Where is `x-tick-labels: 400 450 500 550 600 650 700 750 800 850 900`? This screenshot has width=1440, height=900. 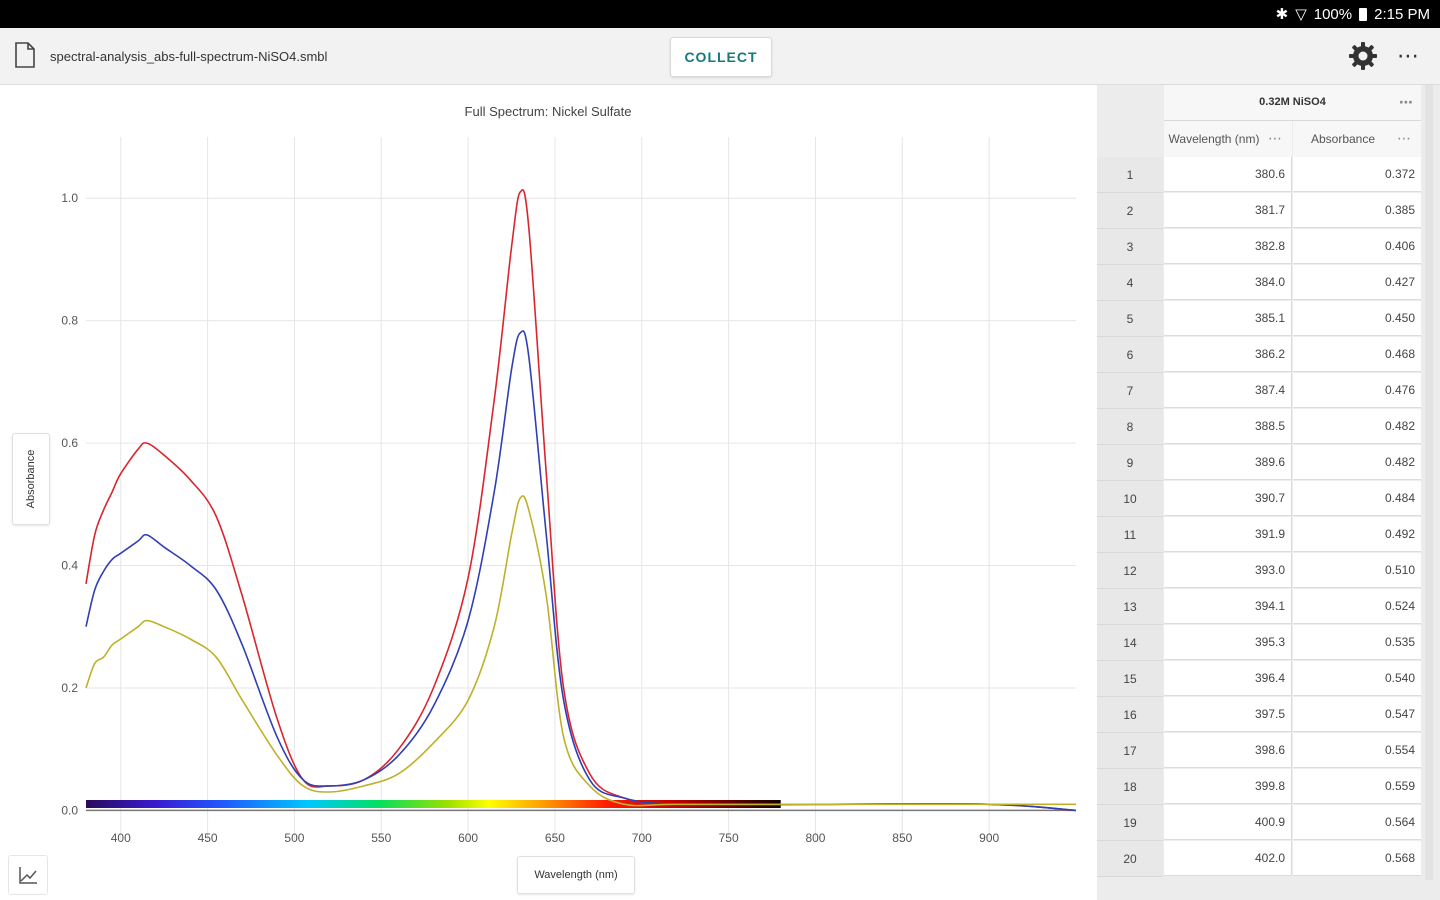 x-tick-labels: 400 450 500 550 600 650 700 750 800 850 900 is located at coordinates (555, 838).